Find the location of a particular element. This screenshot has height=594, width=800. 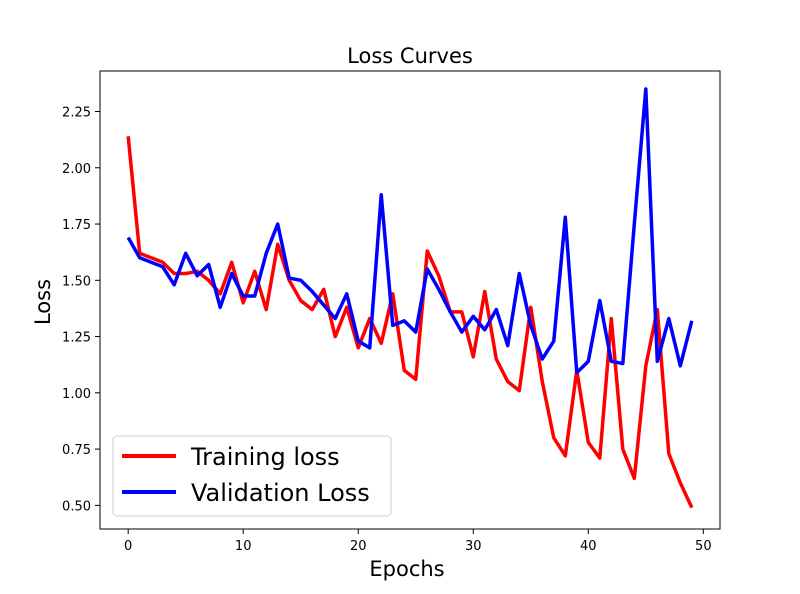

y-axis-label: Loss is located at coordinates (43, 302).